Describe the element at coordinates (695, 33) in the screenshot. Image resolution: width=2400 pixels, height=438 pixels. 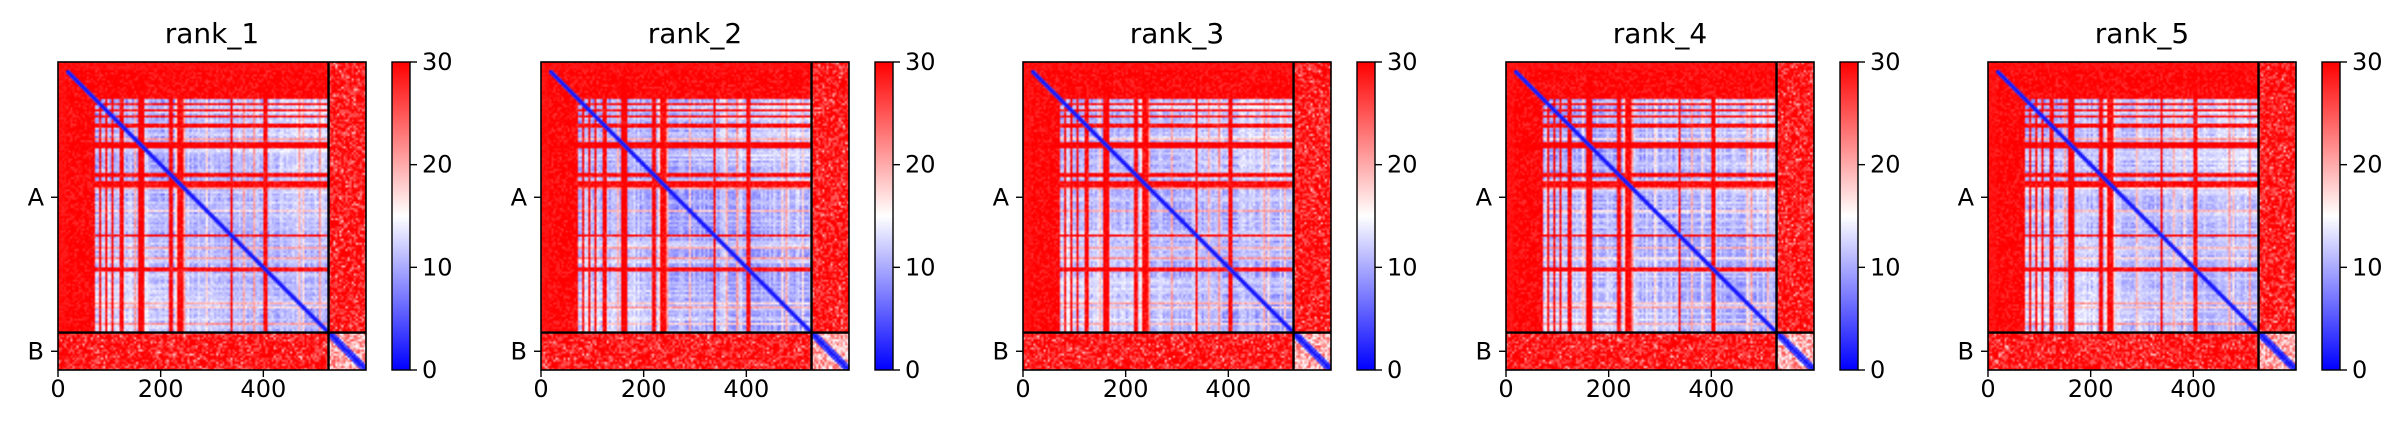
I see `panel-title: rank_2` at that location.